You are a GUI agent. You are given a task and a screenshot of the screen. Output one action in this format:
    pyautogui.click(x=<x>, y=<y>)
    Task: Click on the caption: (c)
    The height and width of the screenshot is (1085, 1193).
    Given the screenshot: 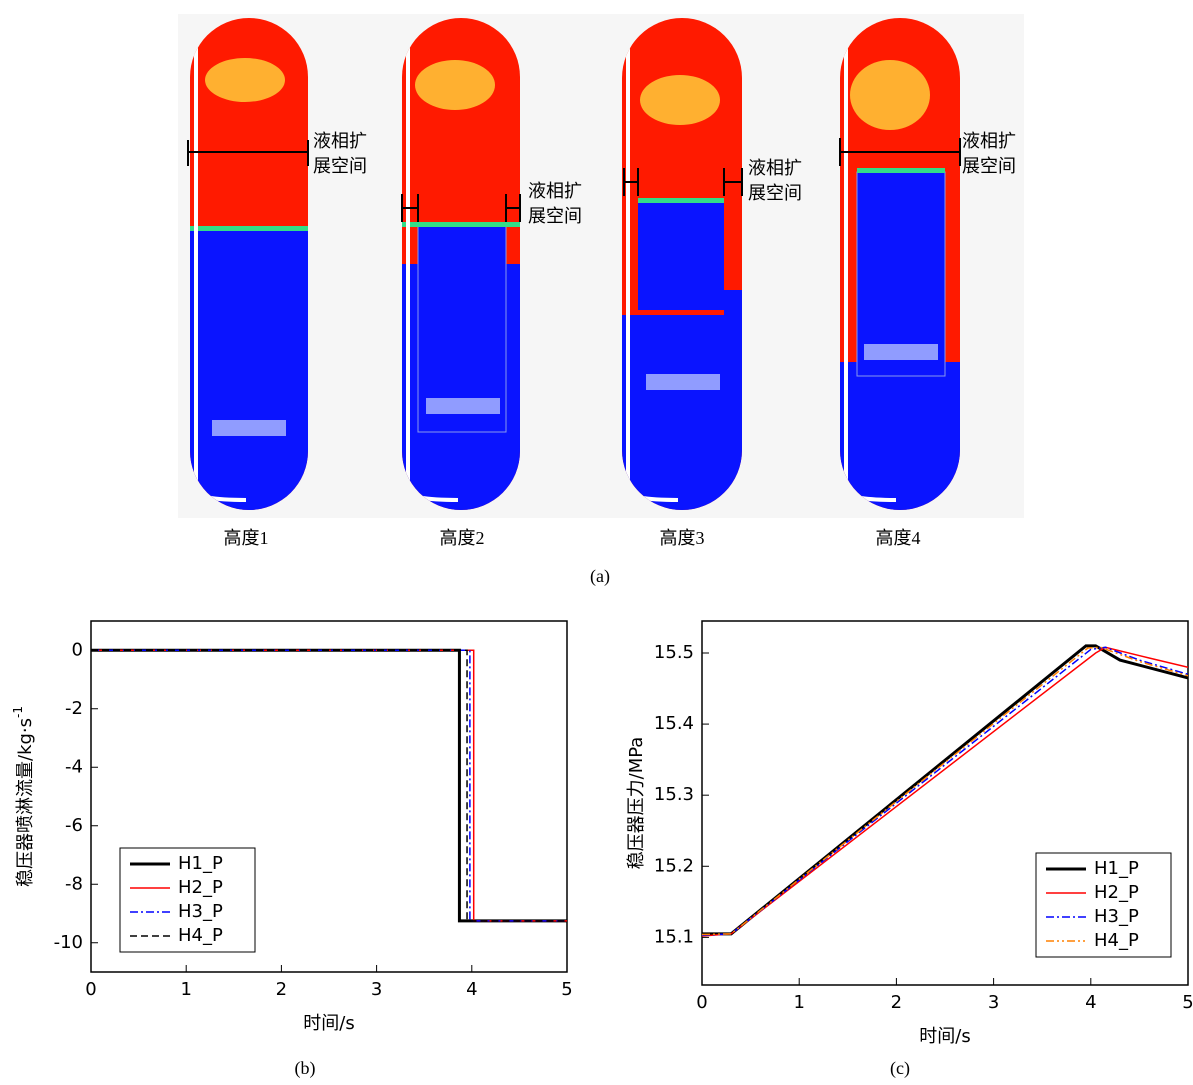 What is the action you would take?
    pyautogui.click(x=900, y=1068)
    